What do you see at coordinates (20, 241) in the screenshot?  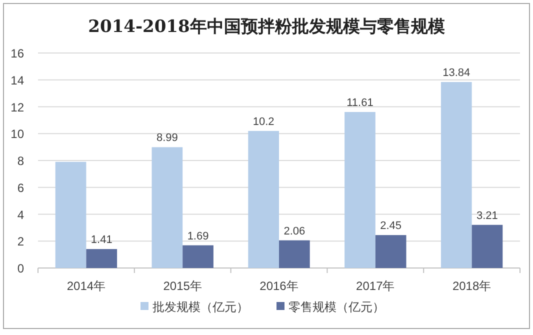 I see `y-tick-label: 2` at bounding box center [20, 241].